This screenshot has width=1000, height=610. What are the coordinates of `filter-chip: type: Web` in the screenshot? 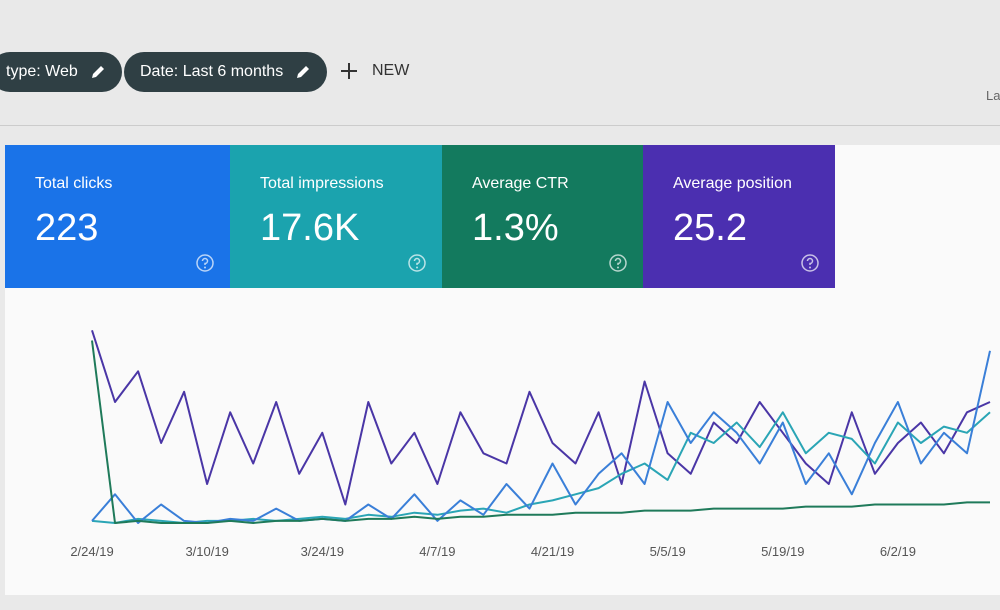 It's located at (61, 72).